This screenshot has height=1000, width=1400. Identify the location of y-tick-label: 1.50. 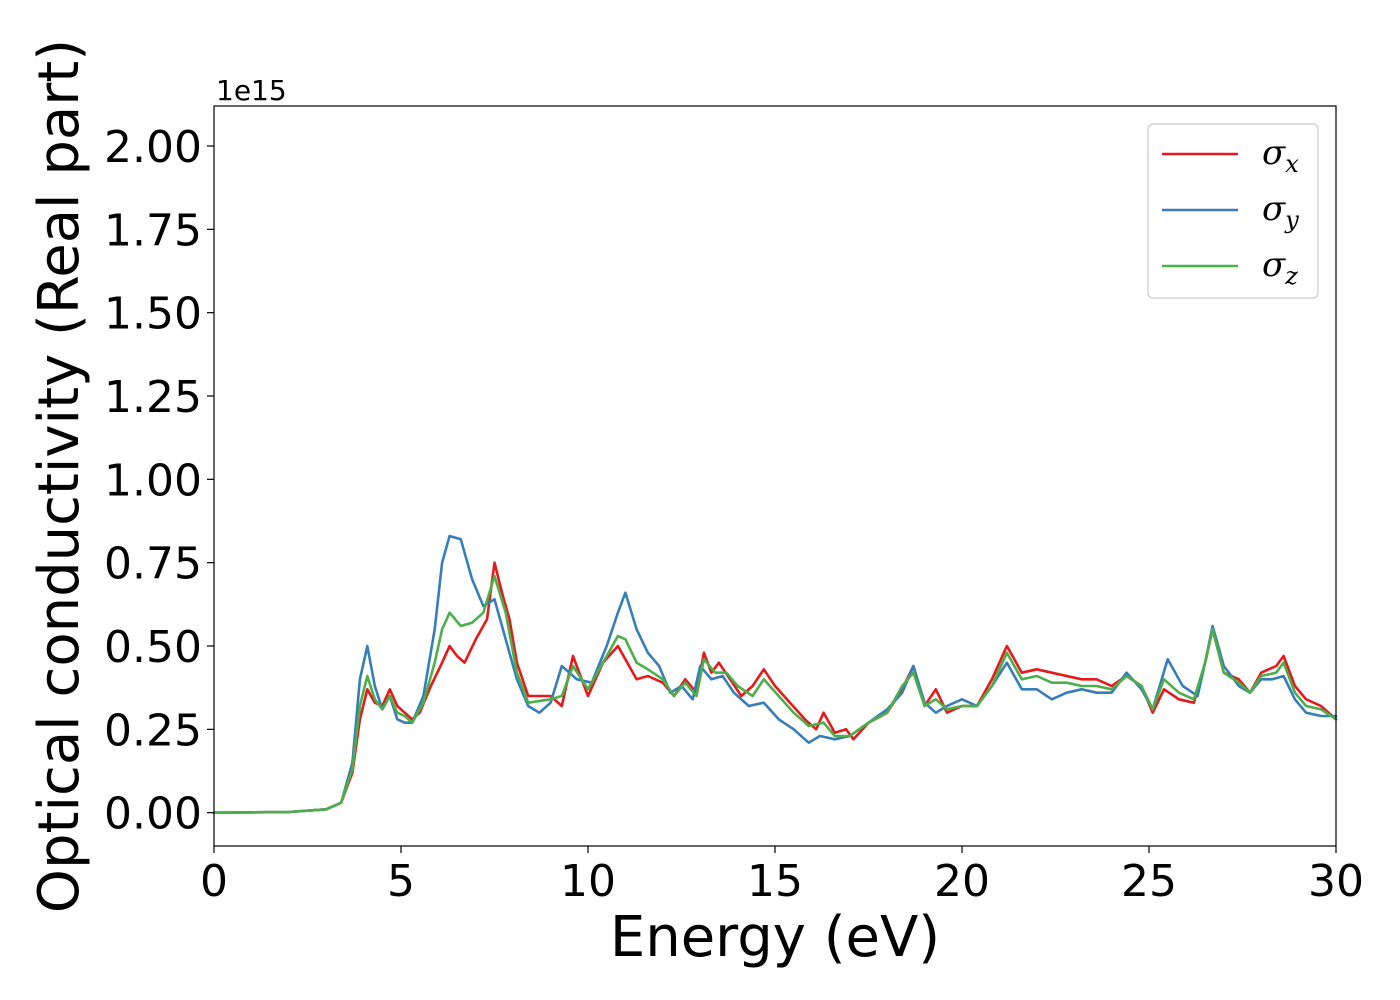
(153, 314).